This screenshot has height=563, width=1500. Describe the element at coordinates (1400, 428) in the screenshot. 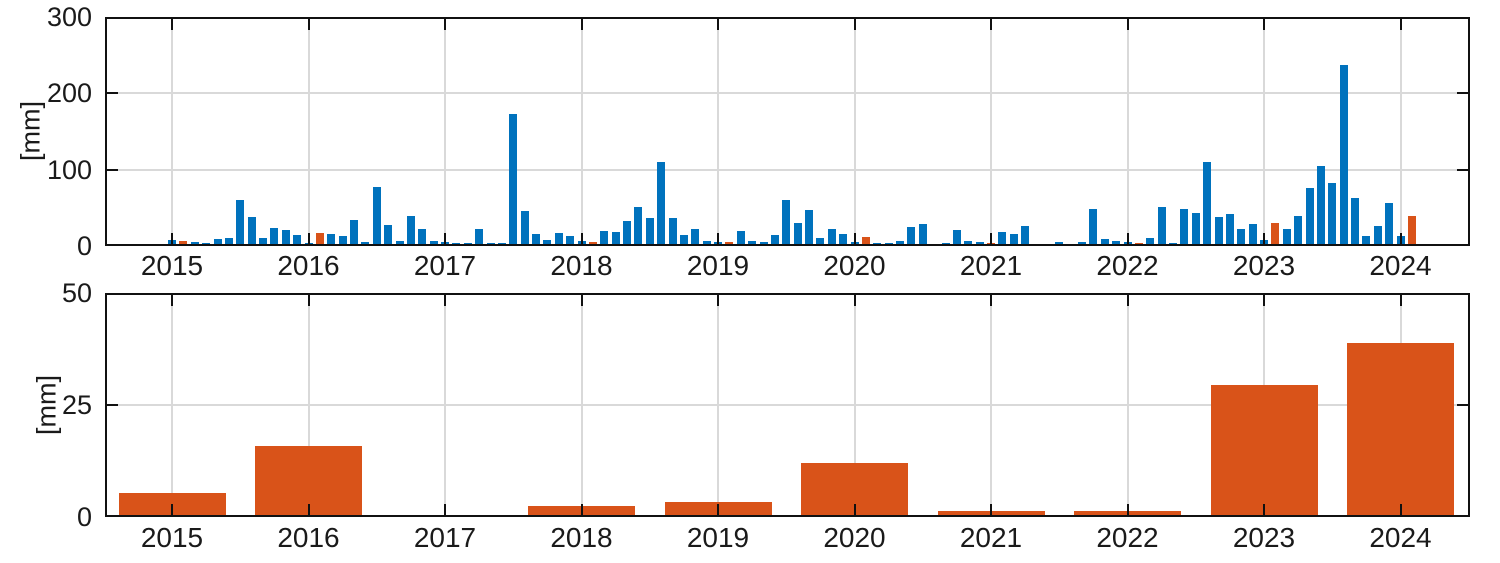

I see `annual-bar-2024` at that location.